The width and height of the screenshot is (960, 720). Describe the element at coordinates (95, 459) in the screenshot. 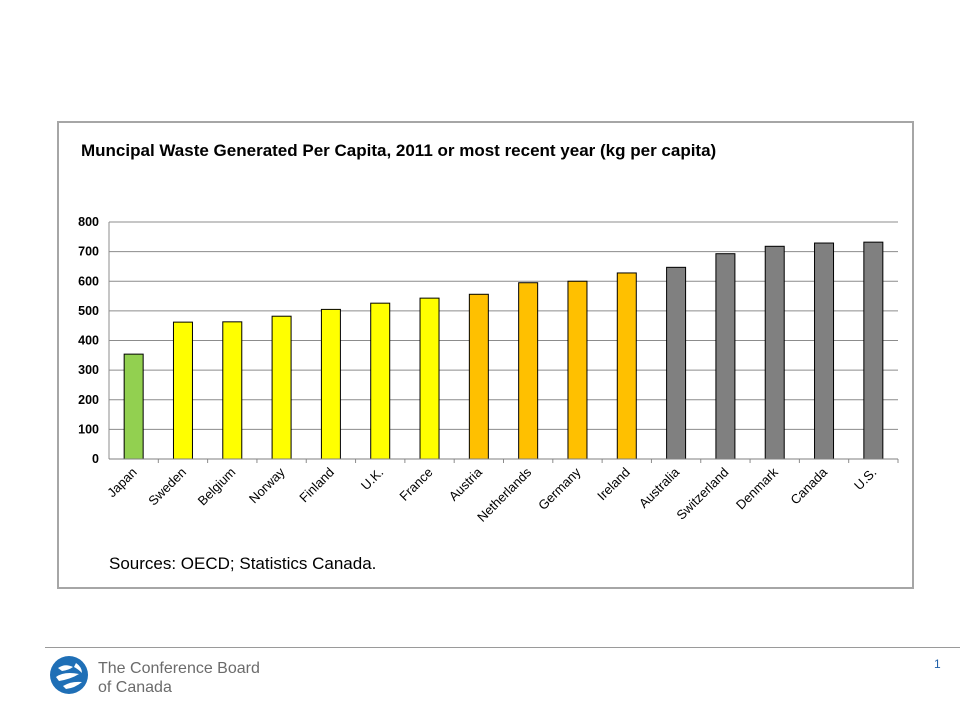

I see `y-tick-label: 0` at that location.